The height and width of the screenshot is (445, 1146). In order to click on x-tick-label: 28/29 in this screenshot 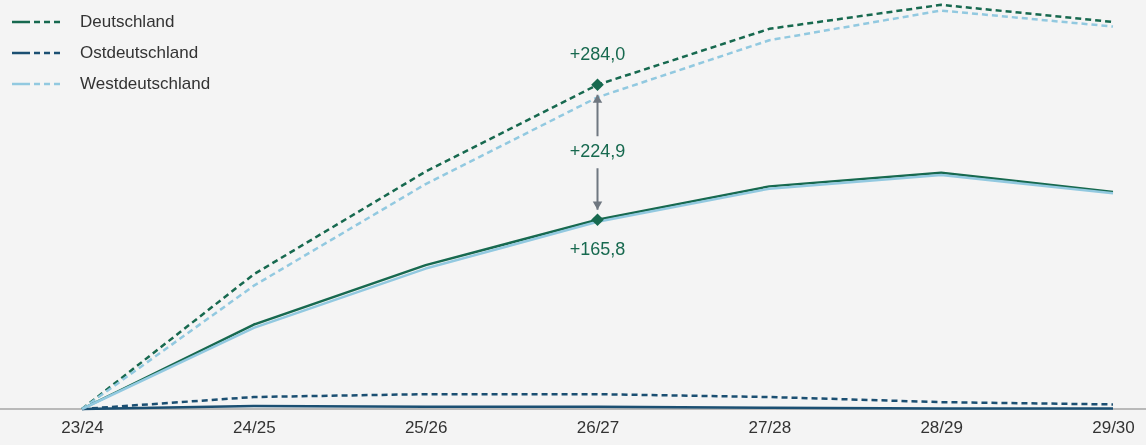, I will do `click(941, 427)`.